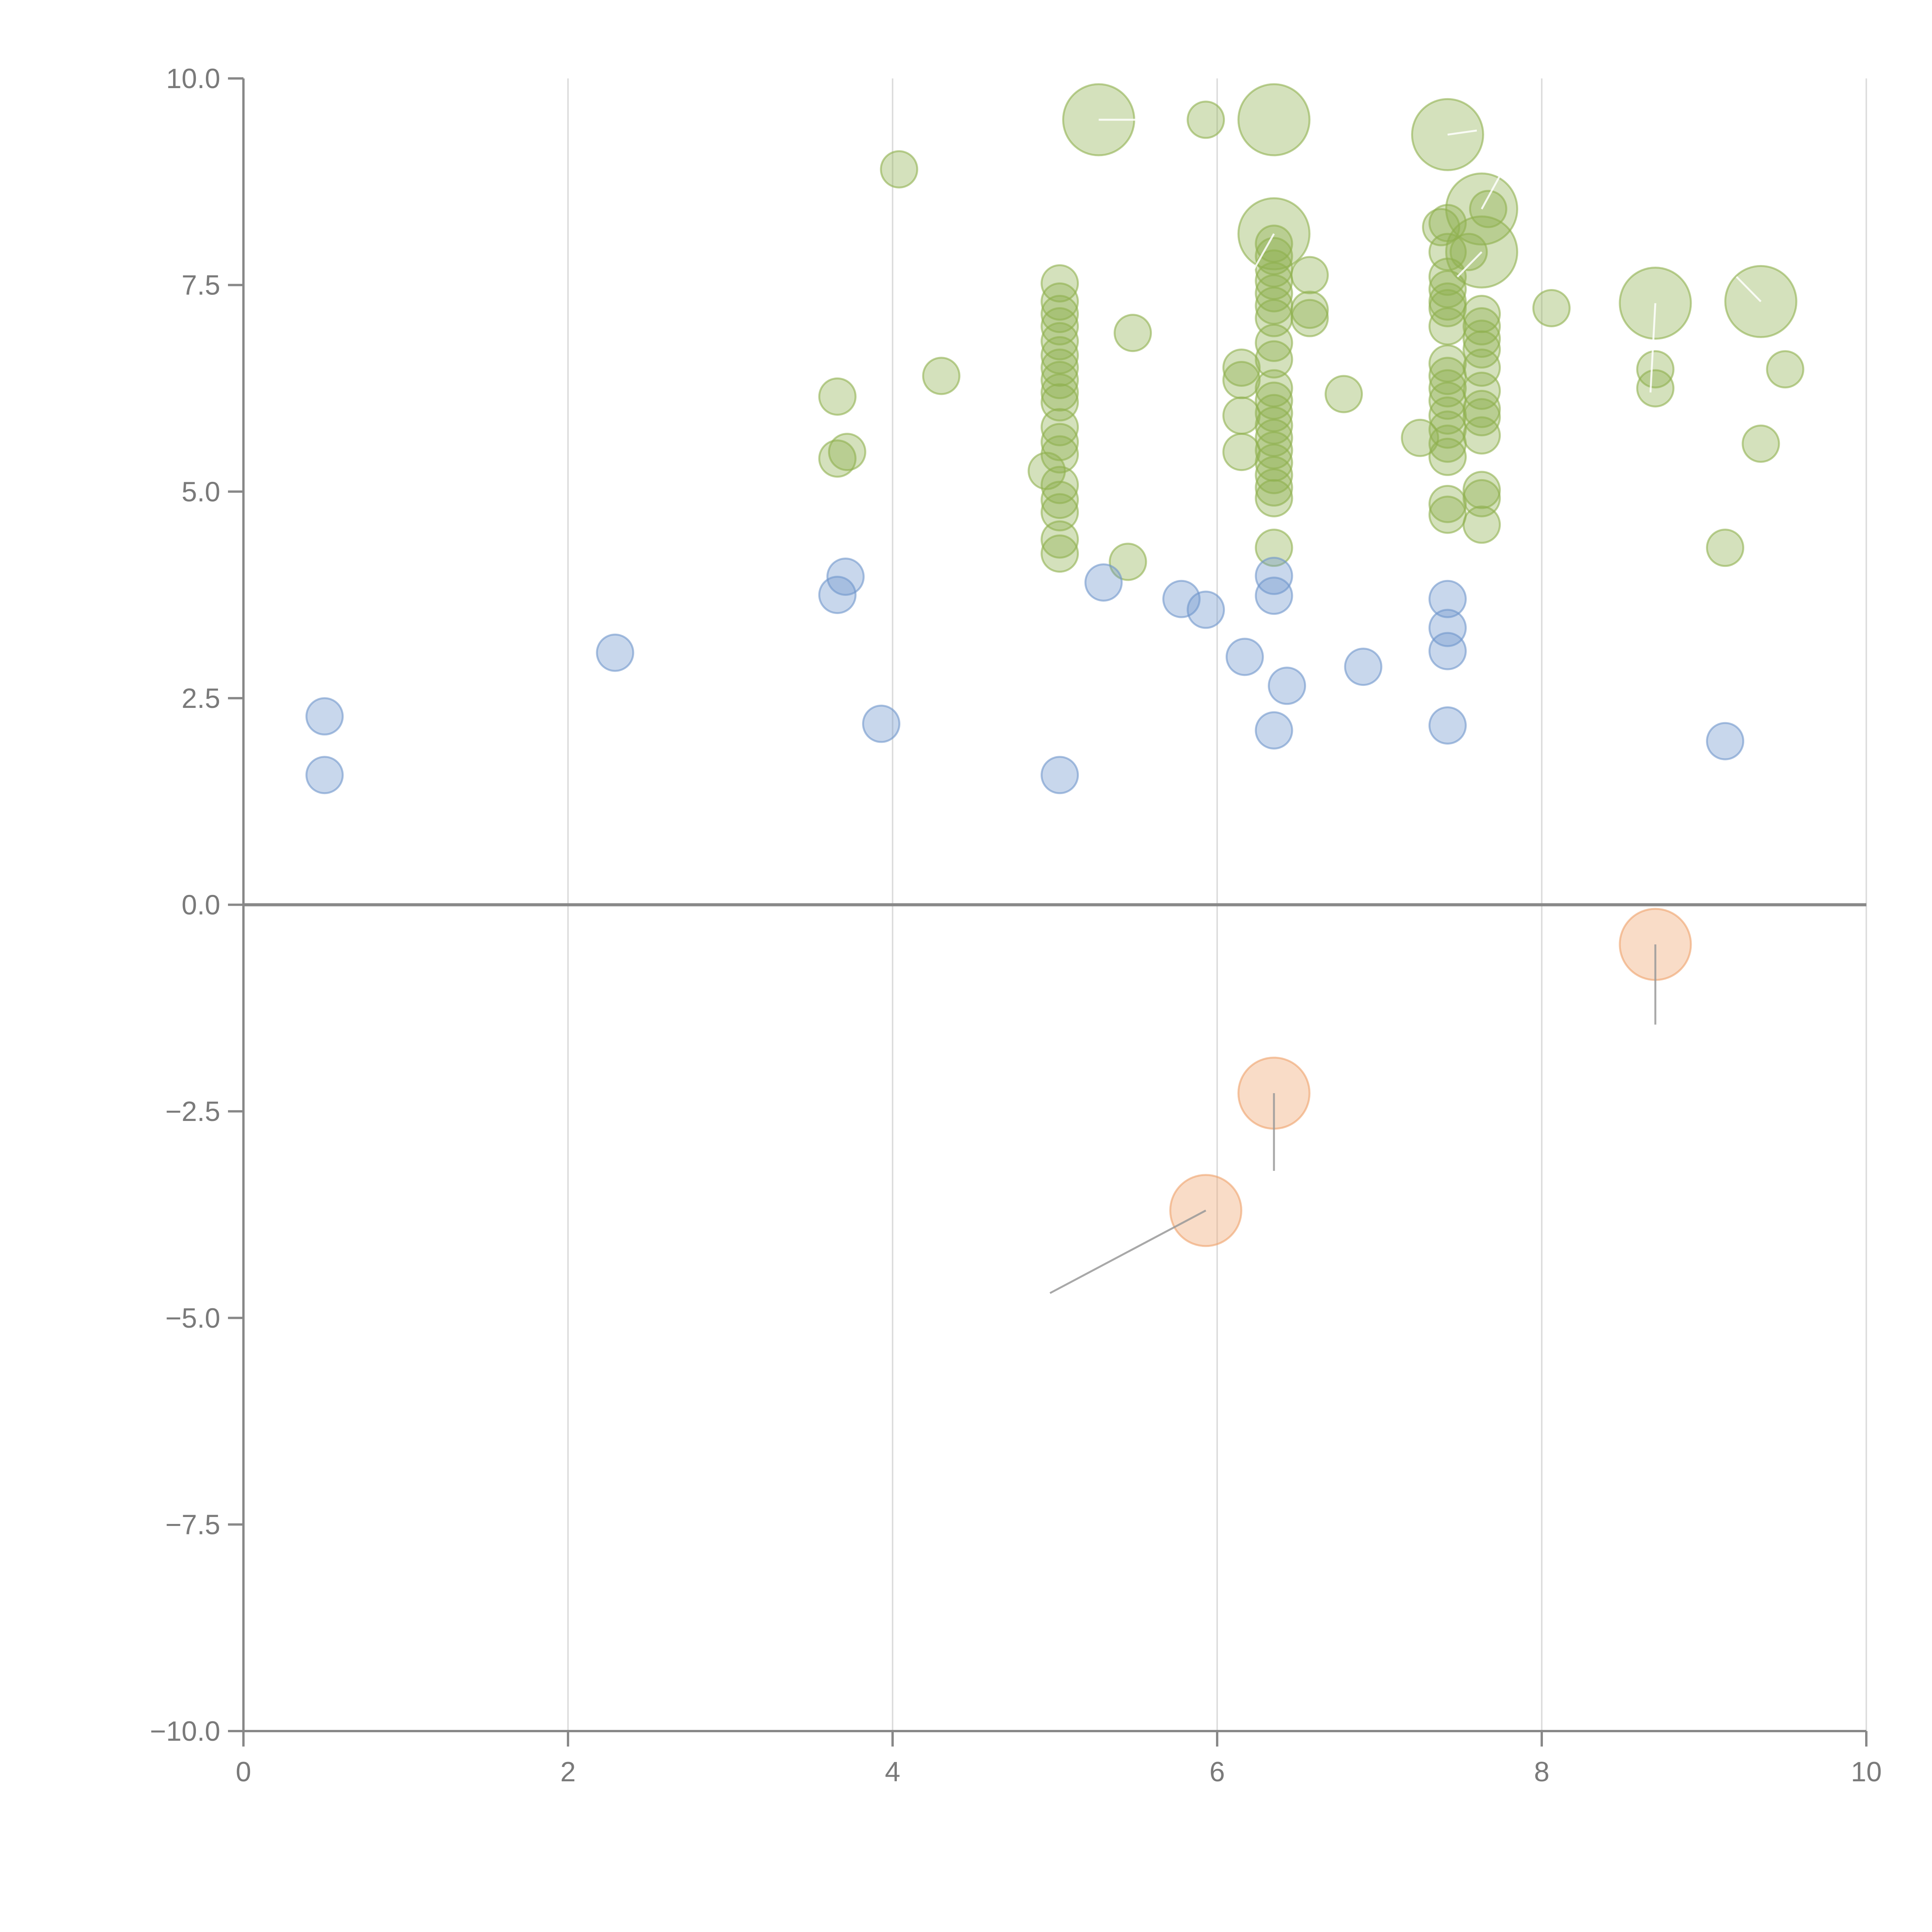  What do you see at coordinates (201, 906) in the screenshot?
I see `y-tick-label: 0.0` at bounding box center [201, 906].